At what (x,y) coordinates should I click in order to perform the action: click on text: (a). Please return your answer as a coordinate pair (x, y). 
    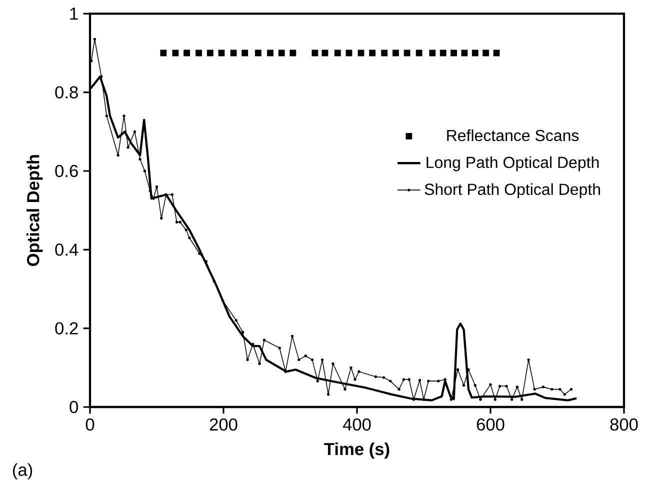
    Looking at the image, I should click on (22, 471).